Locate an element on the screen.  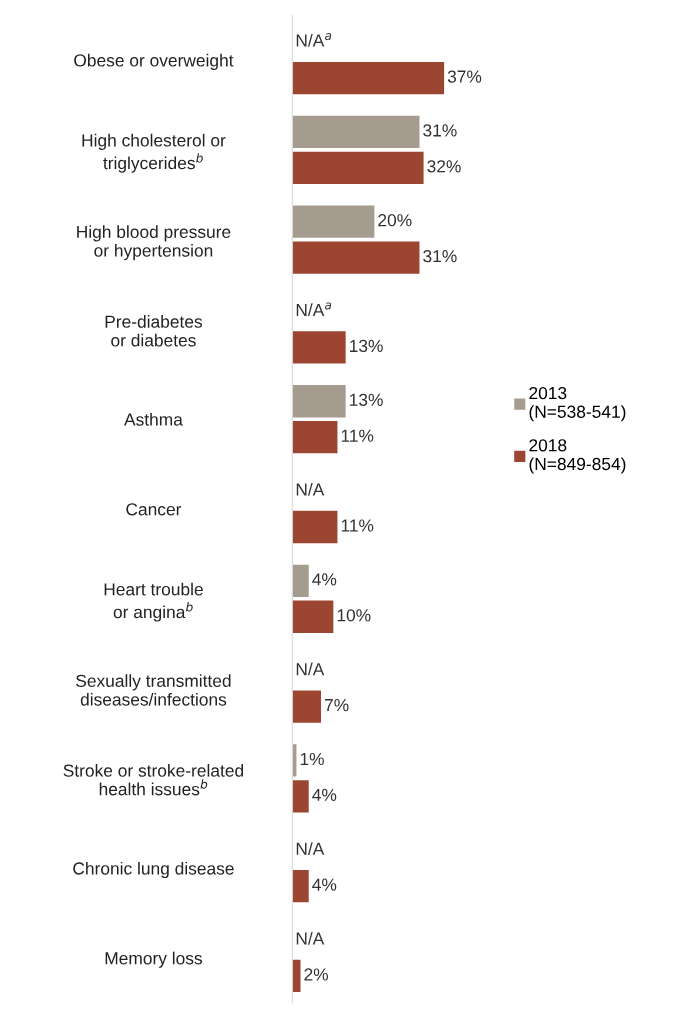
y-tick-label: Memory loss is located at coordinates (154, 959).